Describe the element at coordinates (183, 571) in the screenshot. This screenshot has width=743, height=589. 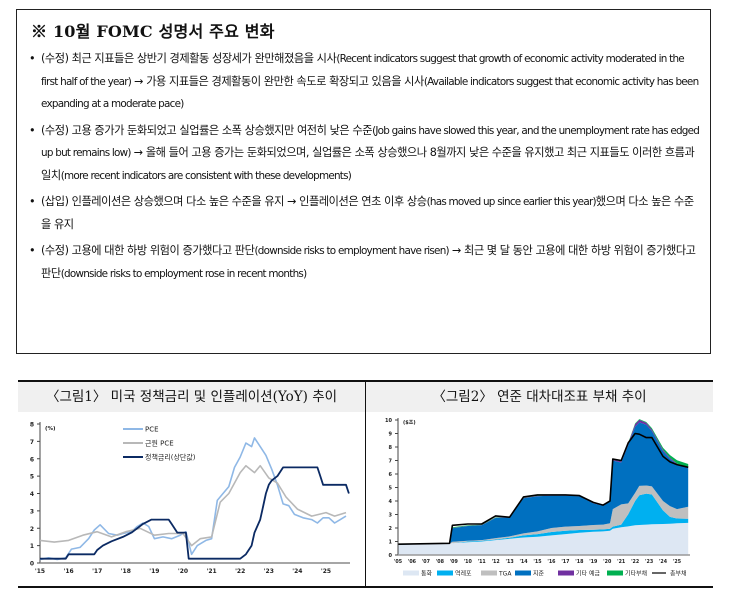
I see `x-tick-label: '20` at that location.